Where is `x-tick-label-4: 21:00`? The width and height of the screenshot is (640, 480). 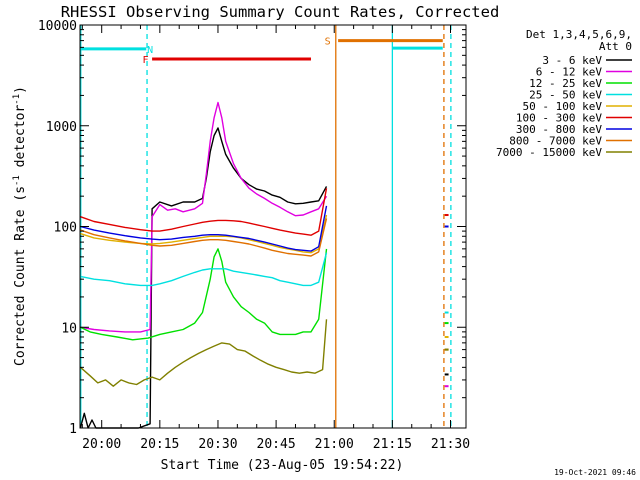
x-tick-label-4: 21:00 is located at coordinates (334, 444).